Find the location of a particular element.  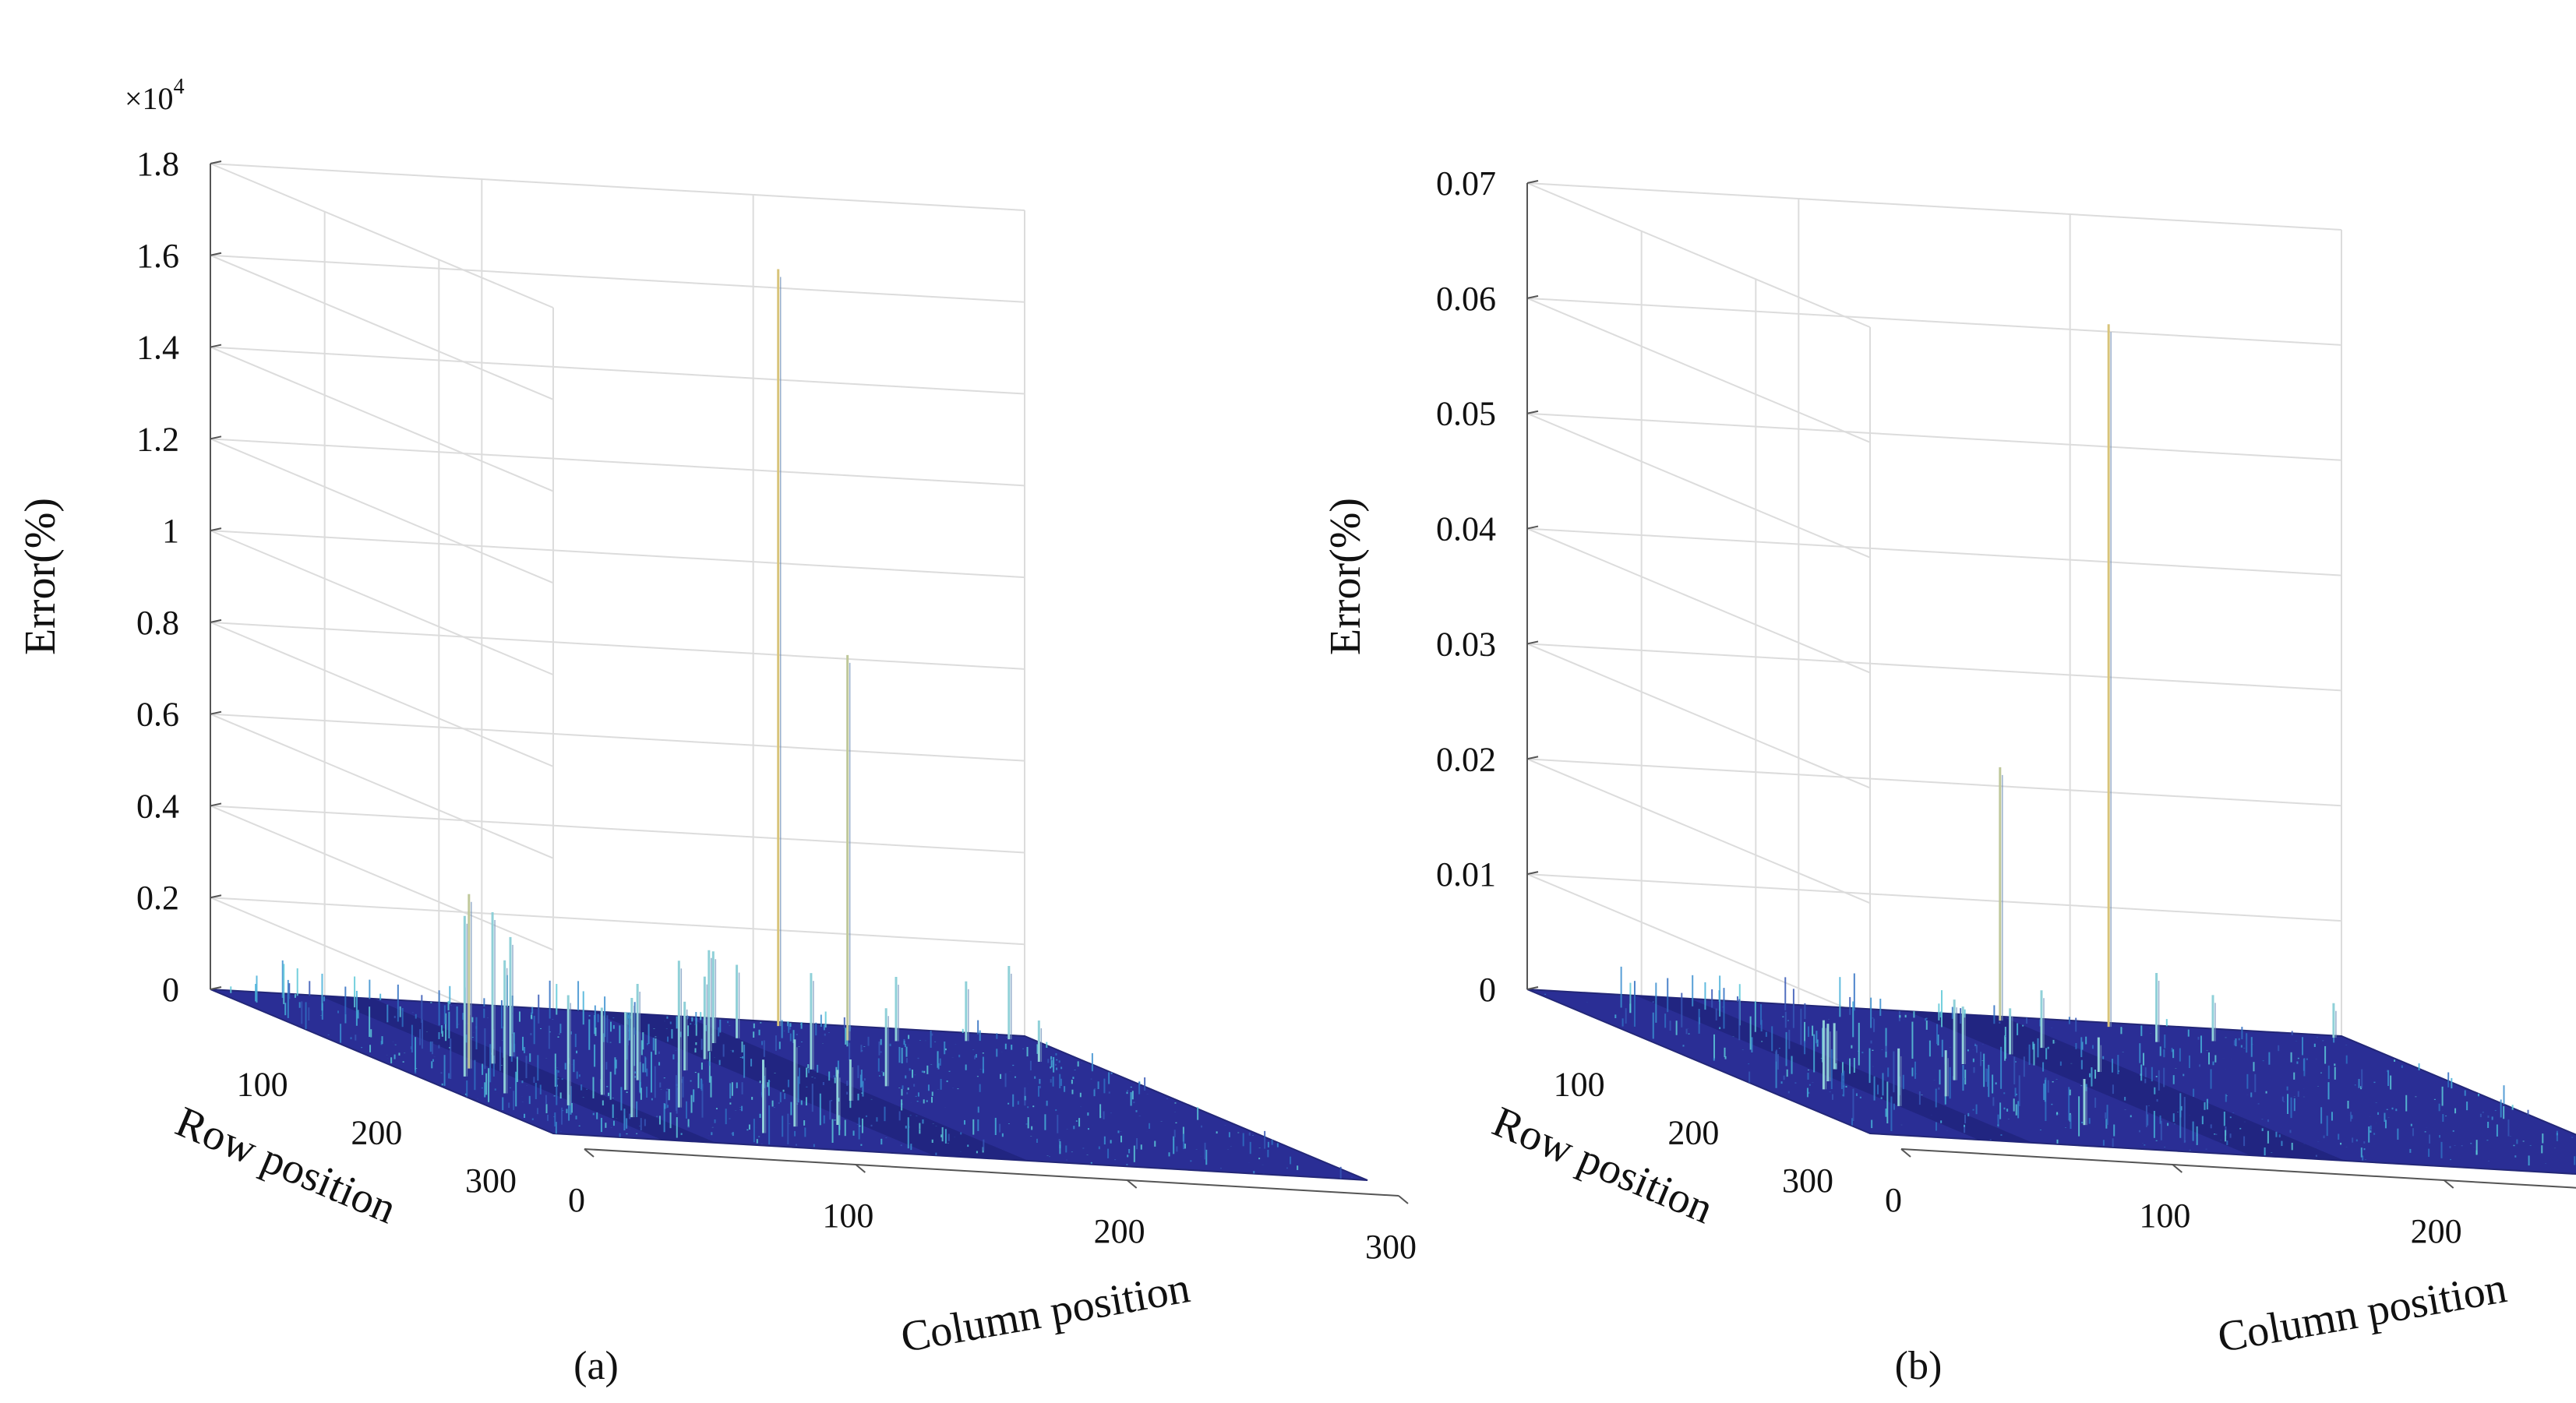

z-multiplier-base: ×10 is located at coordinates (149, 98).